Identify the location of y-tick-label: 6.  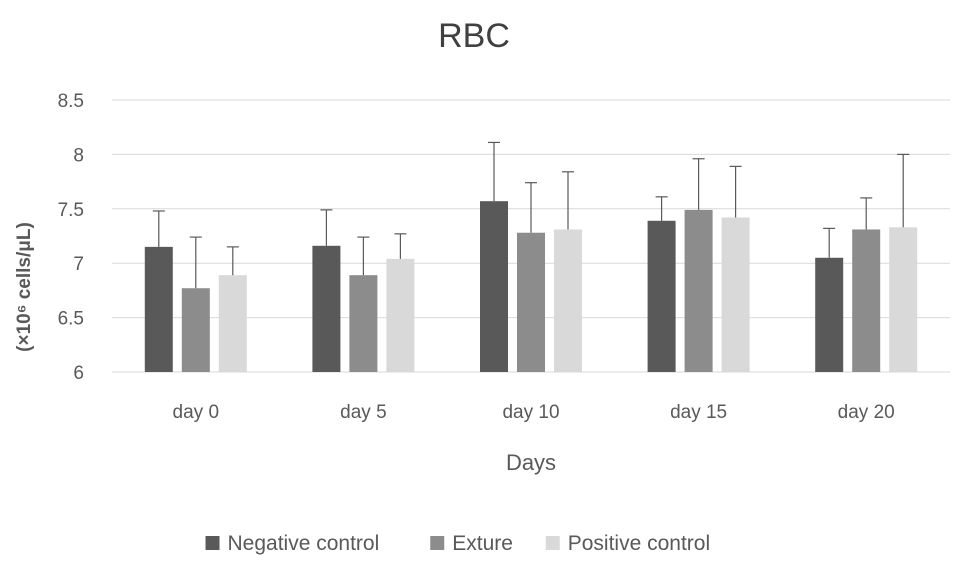
(78, 373).